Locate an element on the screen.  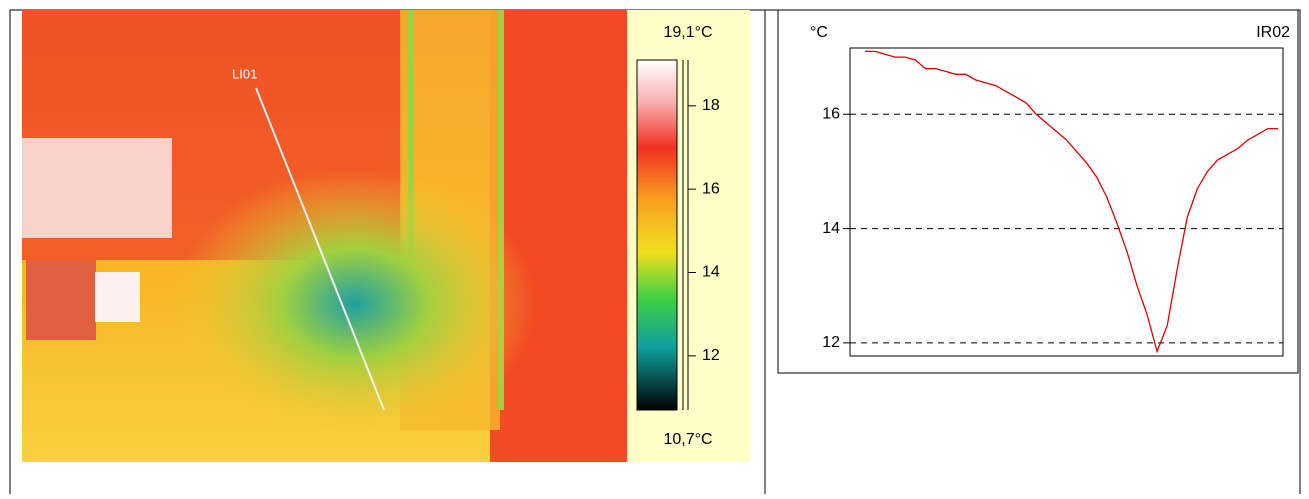
y-tick-label: 16 is located at coordinates (831, 114).